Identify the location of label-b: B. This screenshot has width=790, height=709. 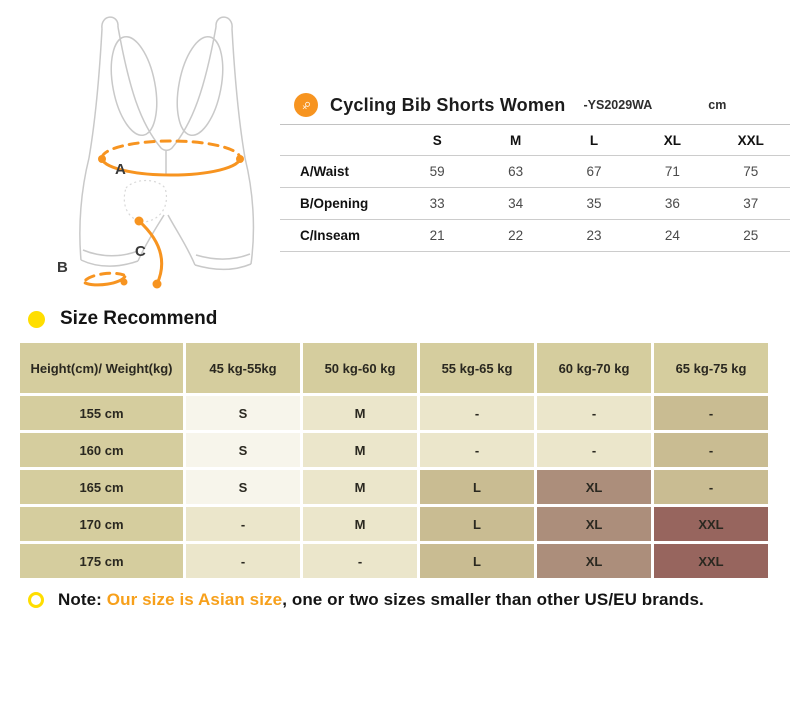
(62, 267).